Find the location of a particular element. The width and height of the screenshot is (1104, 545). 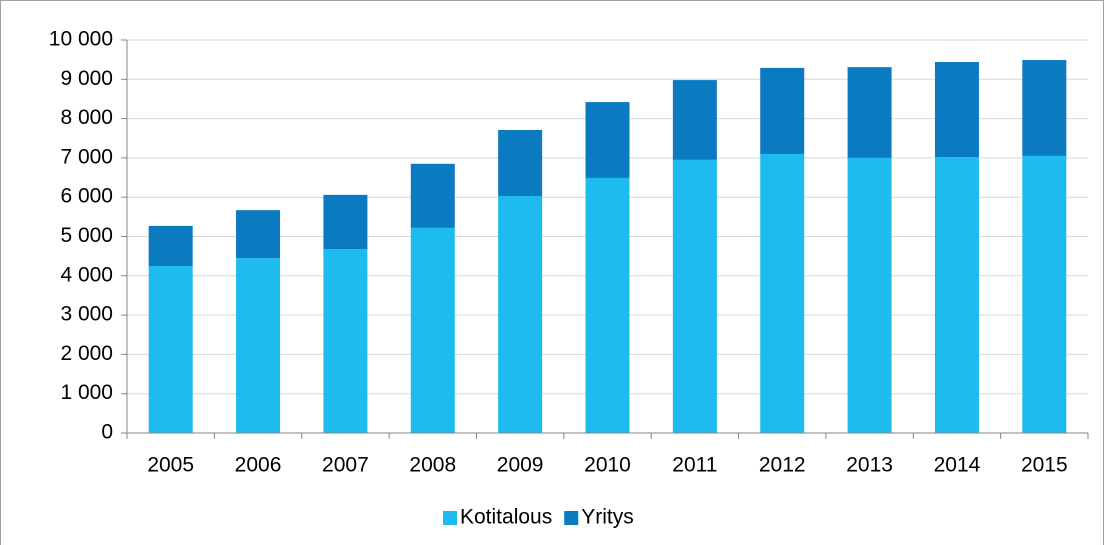

x-tick-label: 2015 is located at coordinates (1044, 465).